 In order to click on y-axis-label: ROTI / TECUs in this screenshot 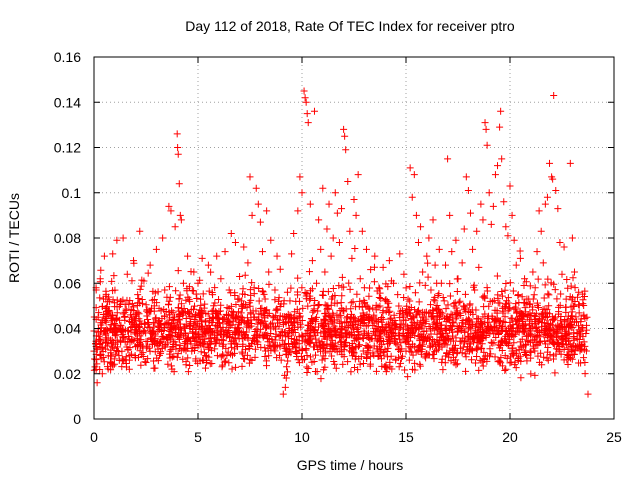, I will do `click(14, 238)`.